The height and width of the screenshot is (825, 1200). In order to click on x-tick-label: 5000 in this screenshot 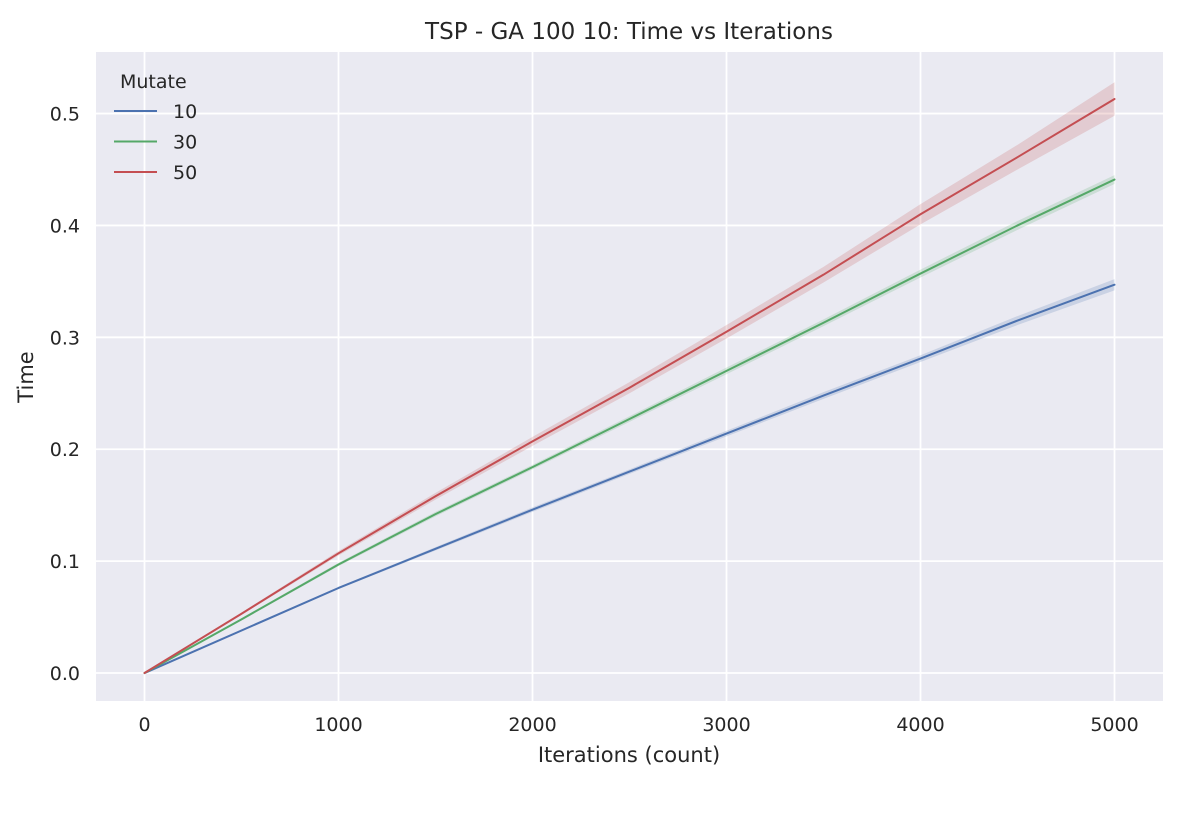, I will do `click(1114, 725)`.